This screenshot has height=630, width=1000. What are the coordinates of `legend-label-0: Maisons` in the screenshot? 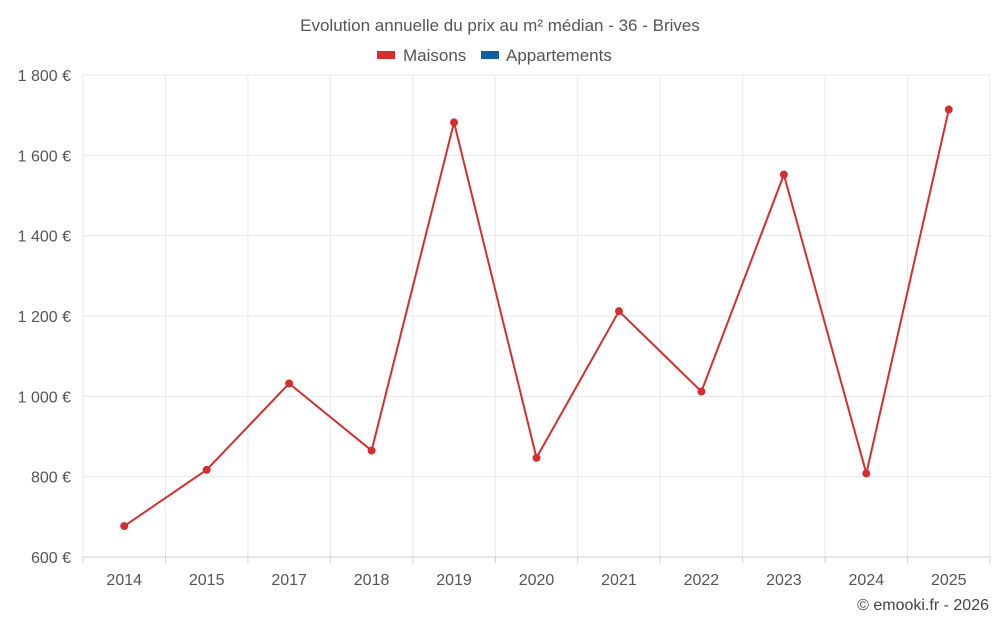 It's located at (434, 55).